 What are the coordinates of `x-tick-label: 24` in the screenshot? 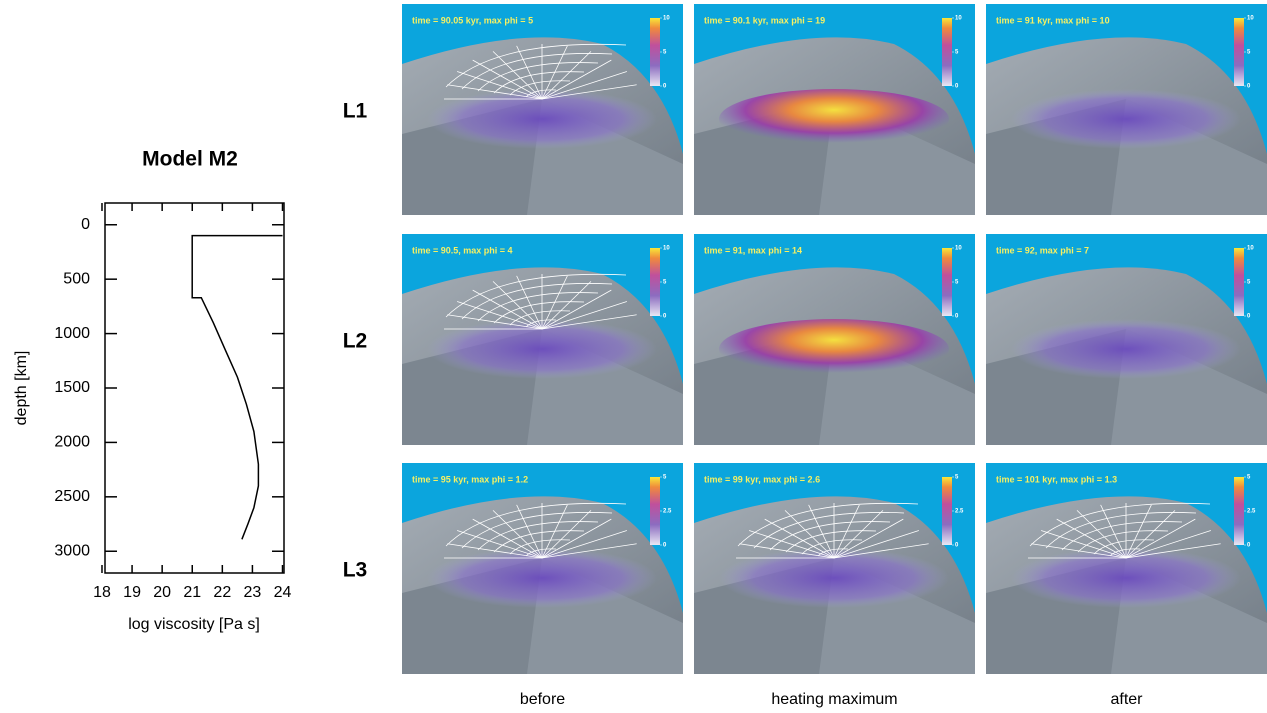 It's located at (283, 592).